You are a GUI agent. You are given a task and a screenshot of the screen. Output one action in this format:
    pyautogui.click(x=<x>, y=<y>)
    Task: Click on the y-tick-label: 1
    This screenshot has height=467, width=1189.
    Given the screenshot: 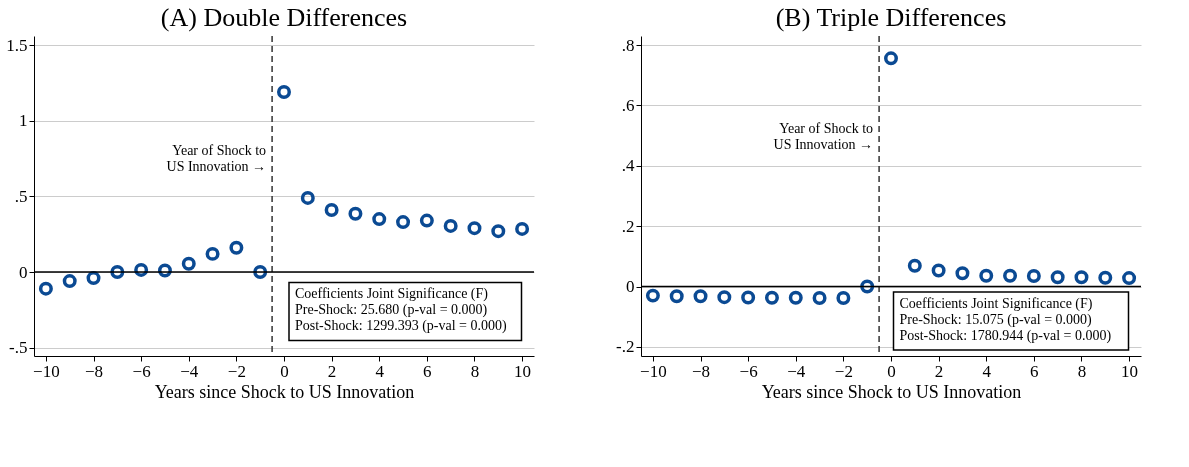 What is the action you would take?
    pyautogui.click(x=23, y=121)
    